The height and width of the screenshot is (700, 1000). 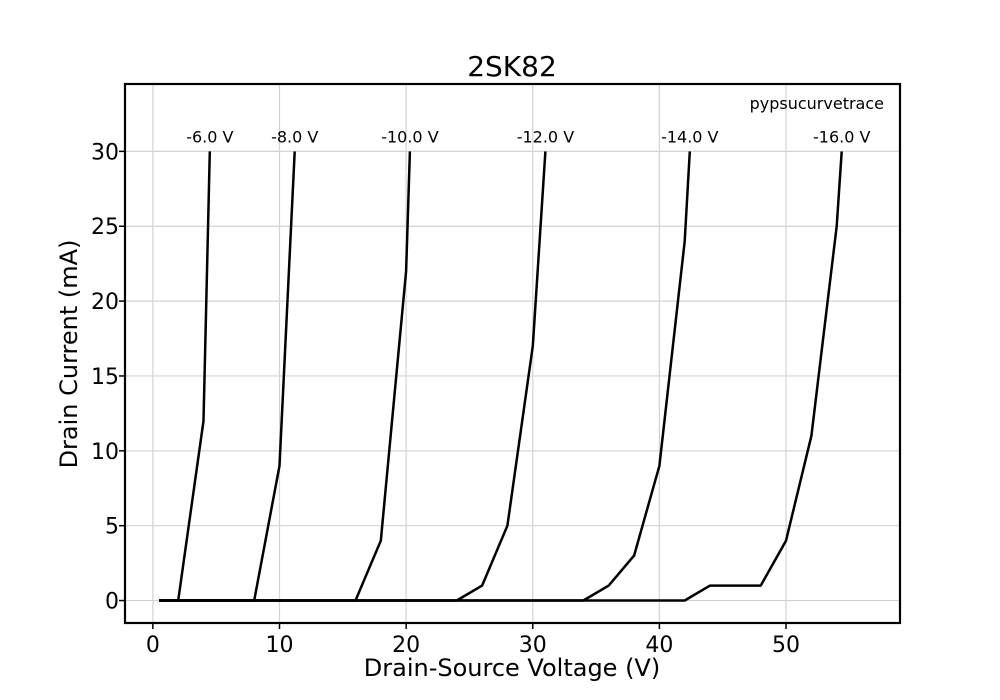 I want to click on y-tick-label: 5, so click(x=112, y=527).